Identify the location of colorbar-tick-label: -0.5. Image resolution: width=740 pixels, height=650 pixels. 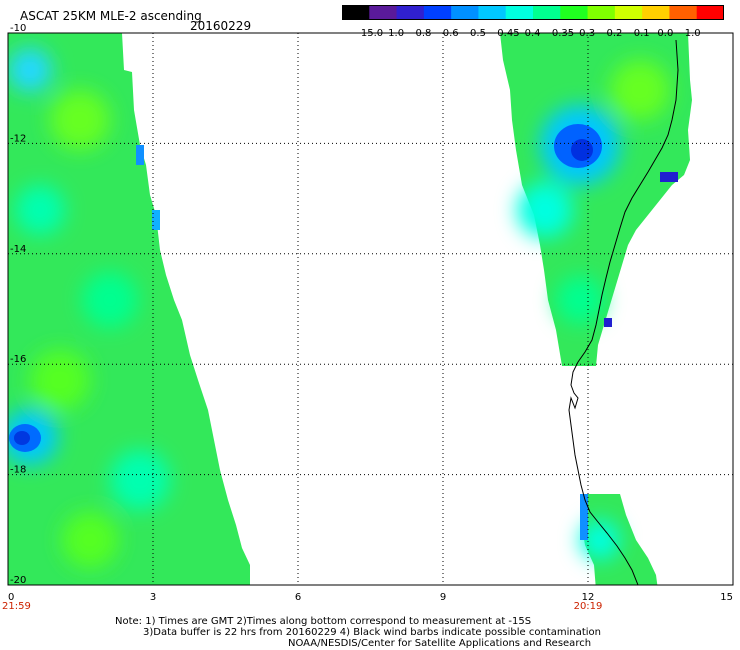
(476, 33).